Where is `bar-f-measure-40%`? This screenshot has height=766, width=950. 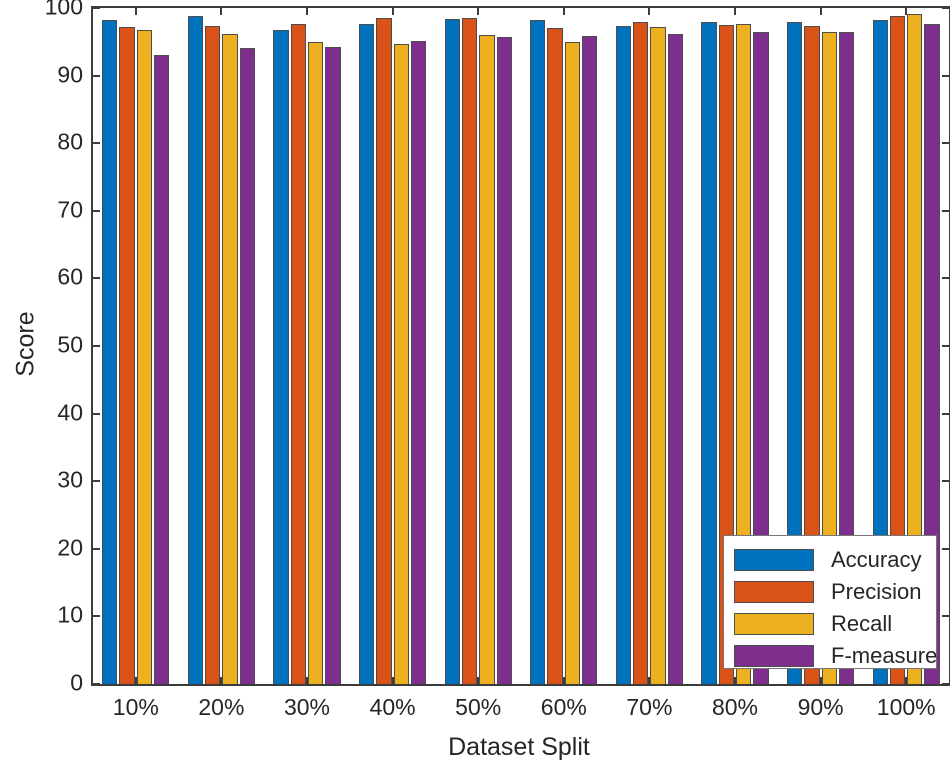 bar-f-measure-40% is located at coordinates (418, 362).